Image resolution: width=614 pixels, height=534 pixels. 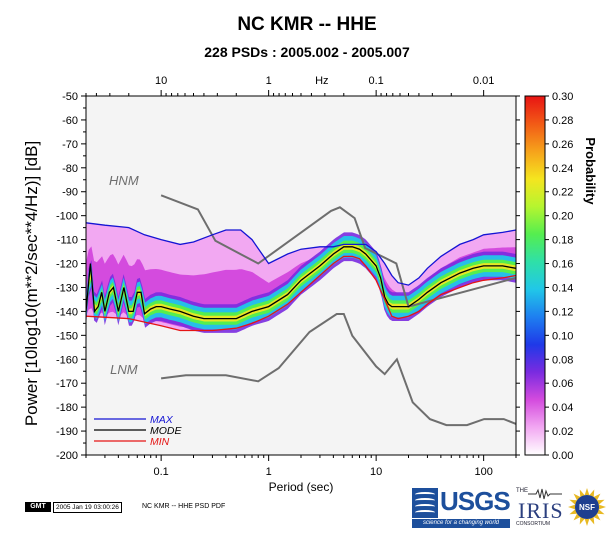 I want to click on annotation-lnm: LNM, so click(x=124, y=369).